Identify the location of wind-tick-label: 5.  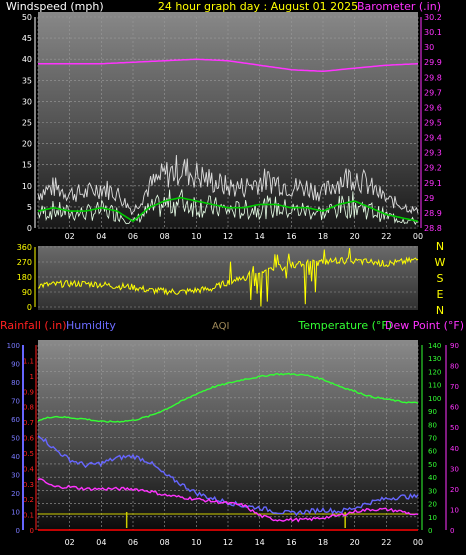
(29, 207).